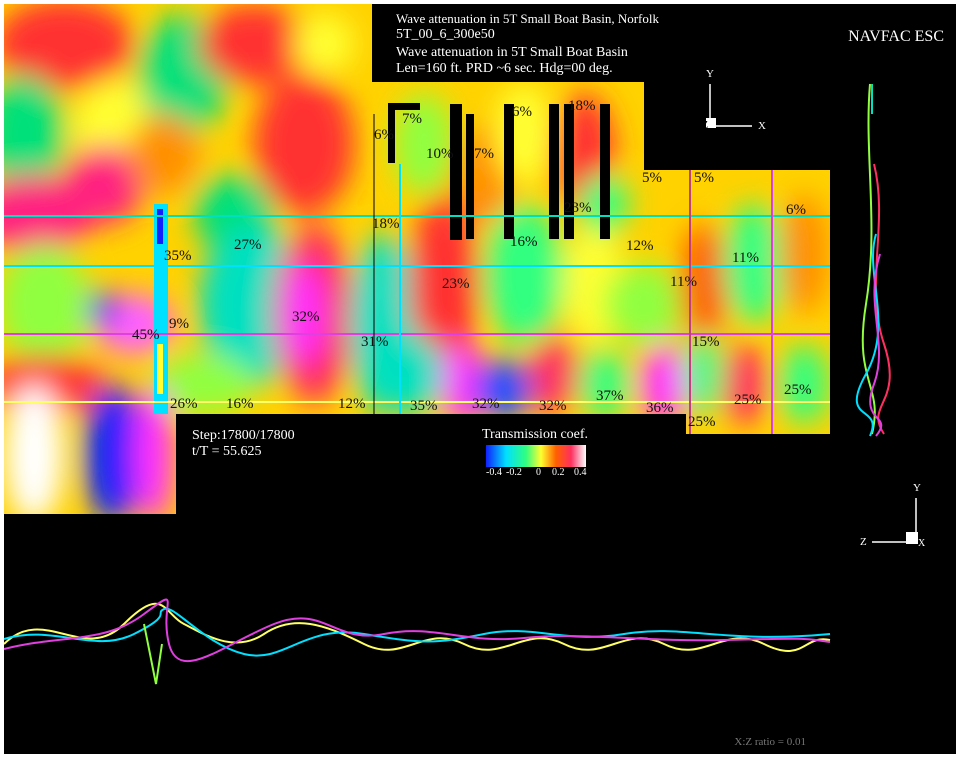 The image size is (963, 758). Describe the element at coordinates (770, 742) in the screenshot. I see `aspect-ratio-note: X:Z ratio = 0.01` at that location.